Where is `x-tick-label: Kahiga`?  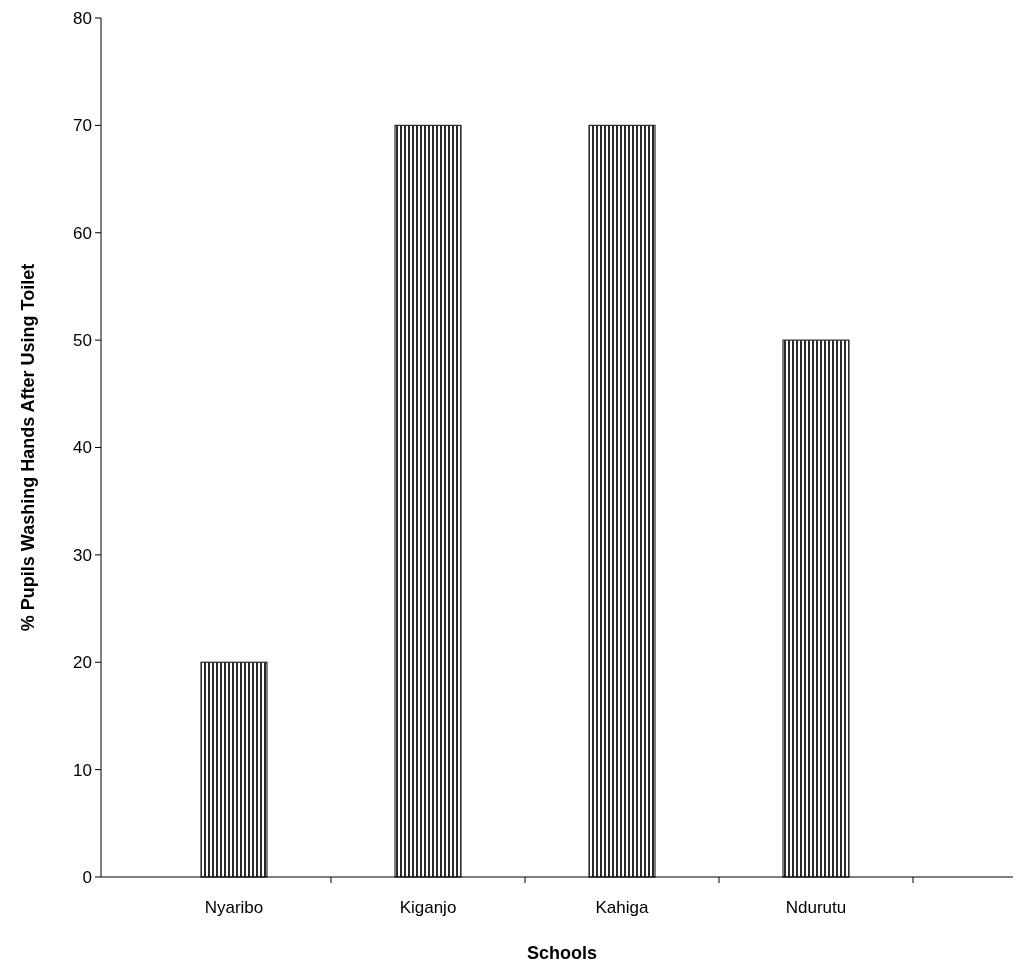
x-tick-label: Kahiga is located at coordinates (622, 907).